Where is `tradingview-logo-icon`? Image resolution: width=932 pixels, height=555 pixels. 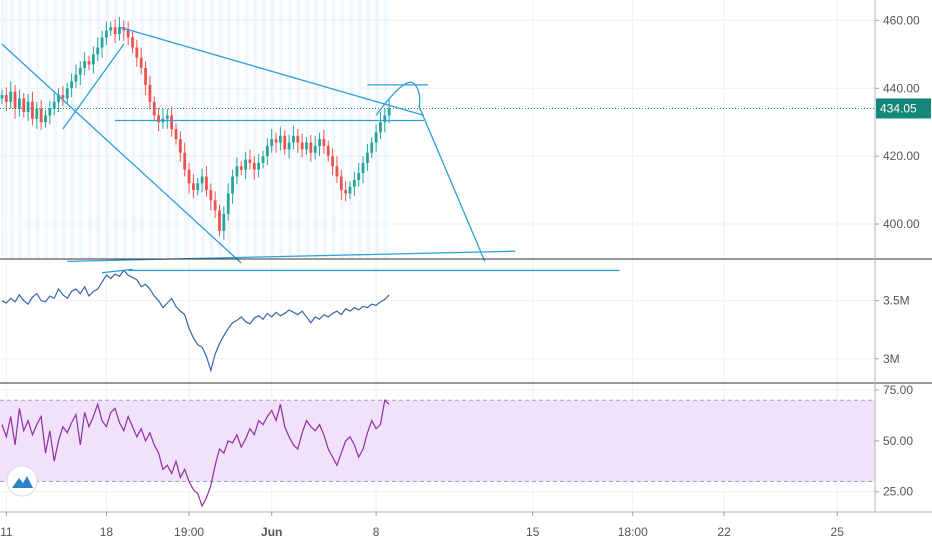 tradingview-logo-icon is located at coordinates (22, 481).